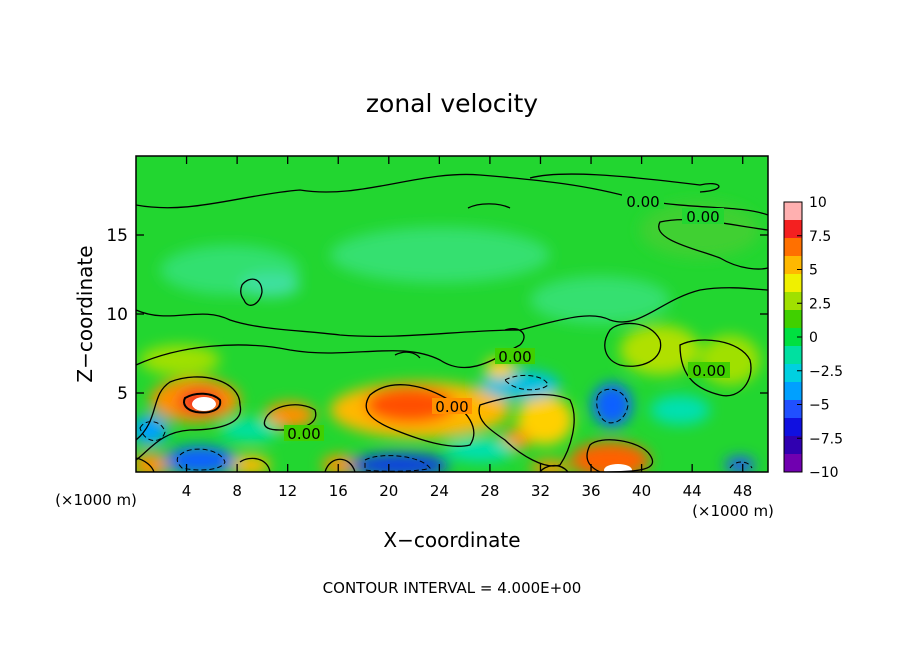  I want to click on x-tick-label: 20, so click(388, 491).